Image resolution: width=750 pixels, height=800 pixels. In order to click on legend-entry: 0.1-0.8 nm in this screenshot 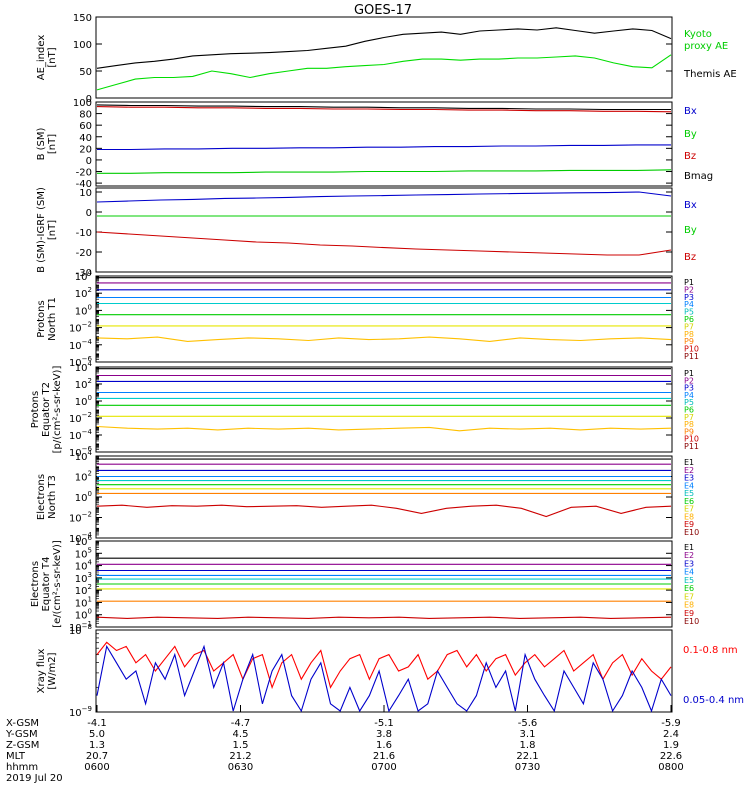, I will do `click(710, 650)`.